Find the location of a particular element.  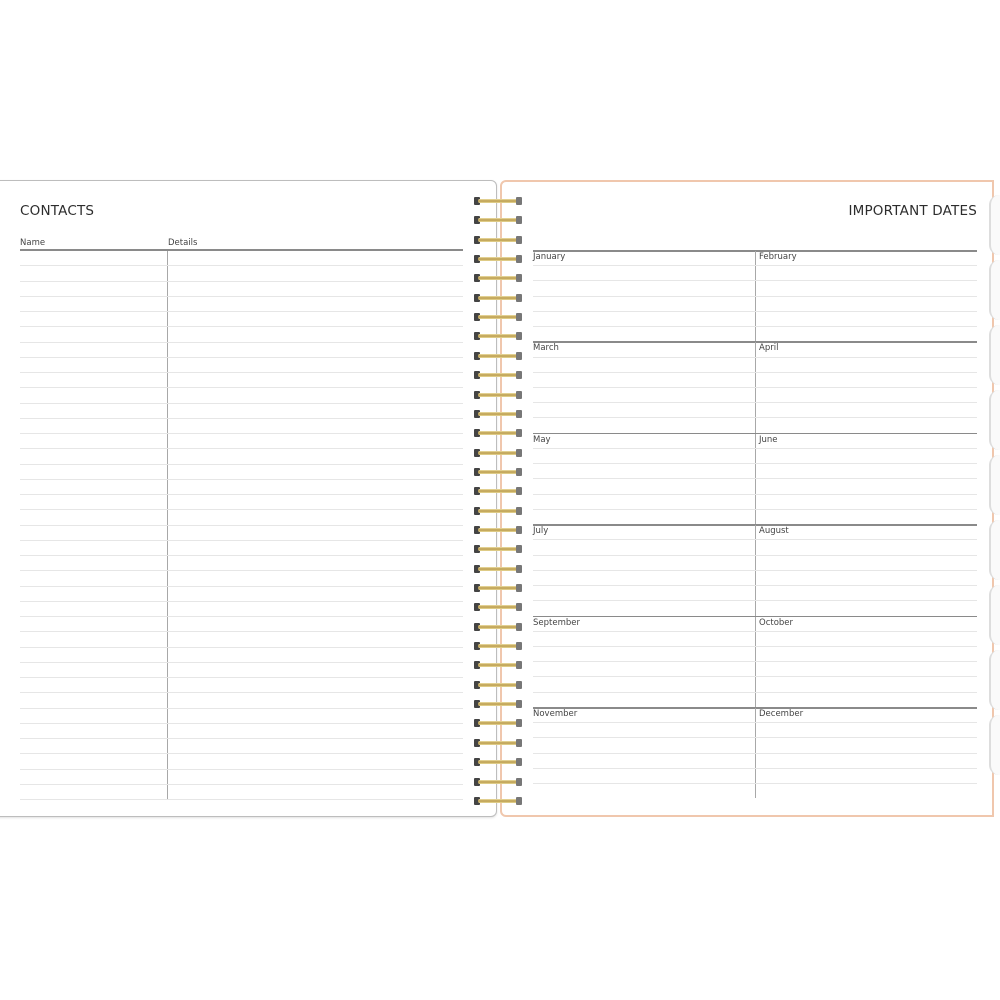

month-label-august: August is located at coordinates (774, 531).